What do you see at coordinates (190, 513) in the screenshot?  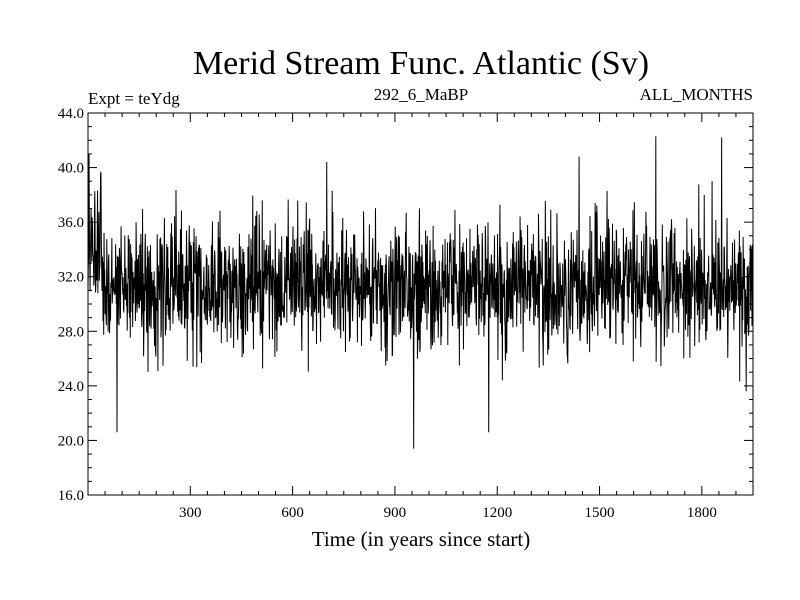 I see `x-tick-label: 300` at bounding box center [190, 513].